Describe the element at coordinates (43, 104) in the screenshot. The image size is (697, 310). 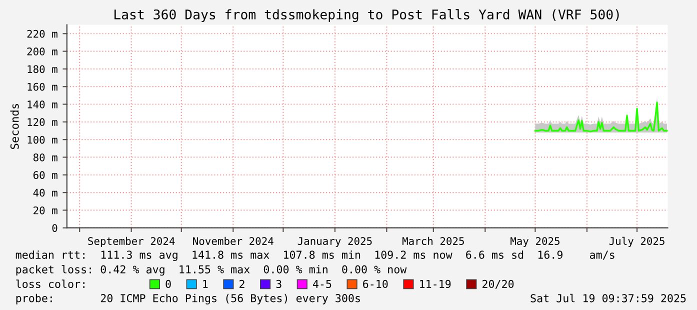
I see `y-tick-label: 140 m` at that location.